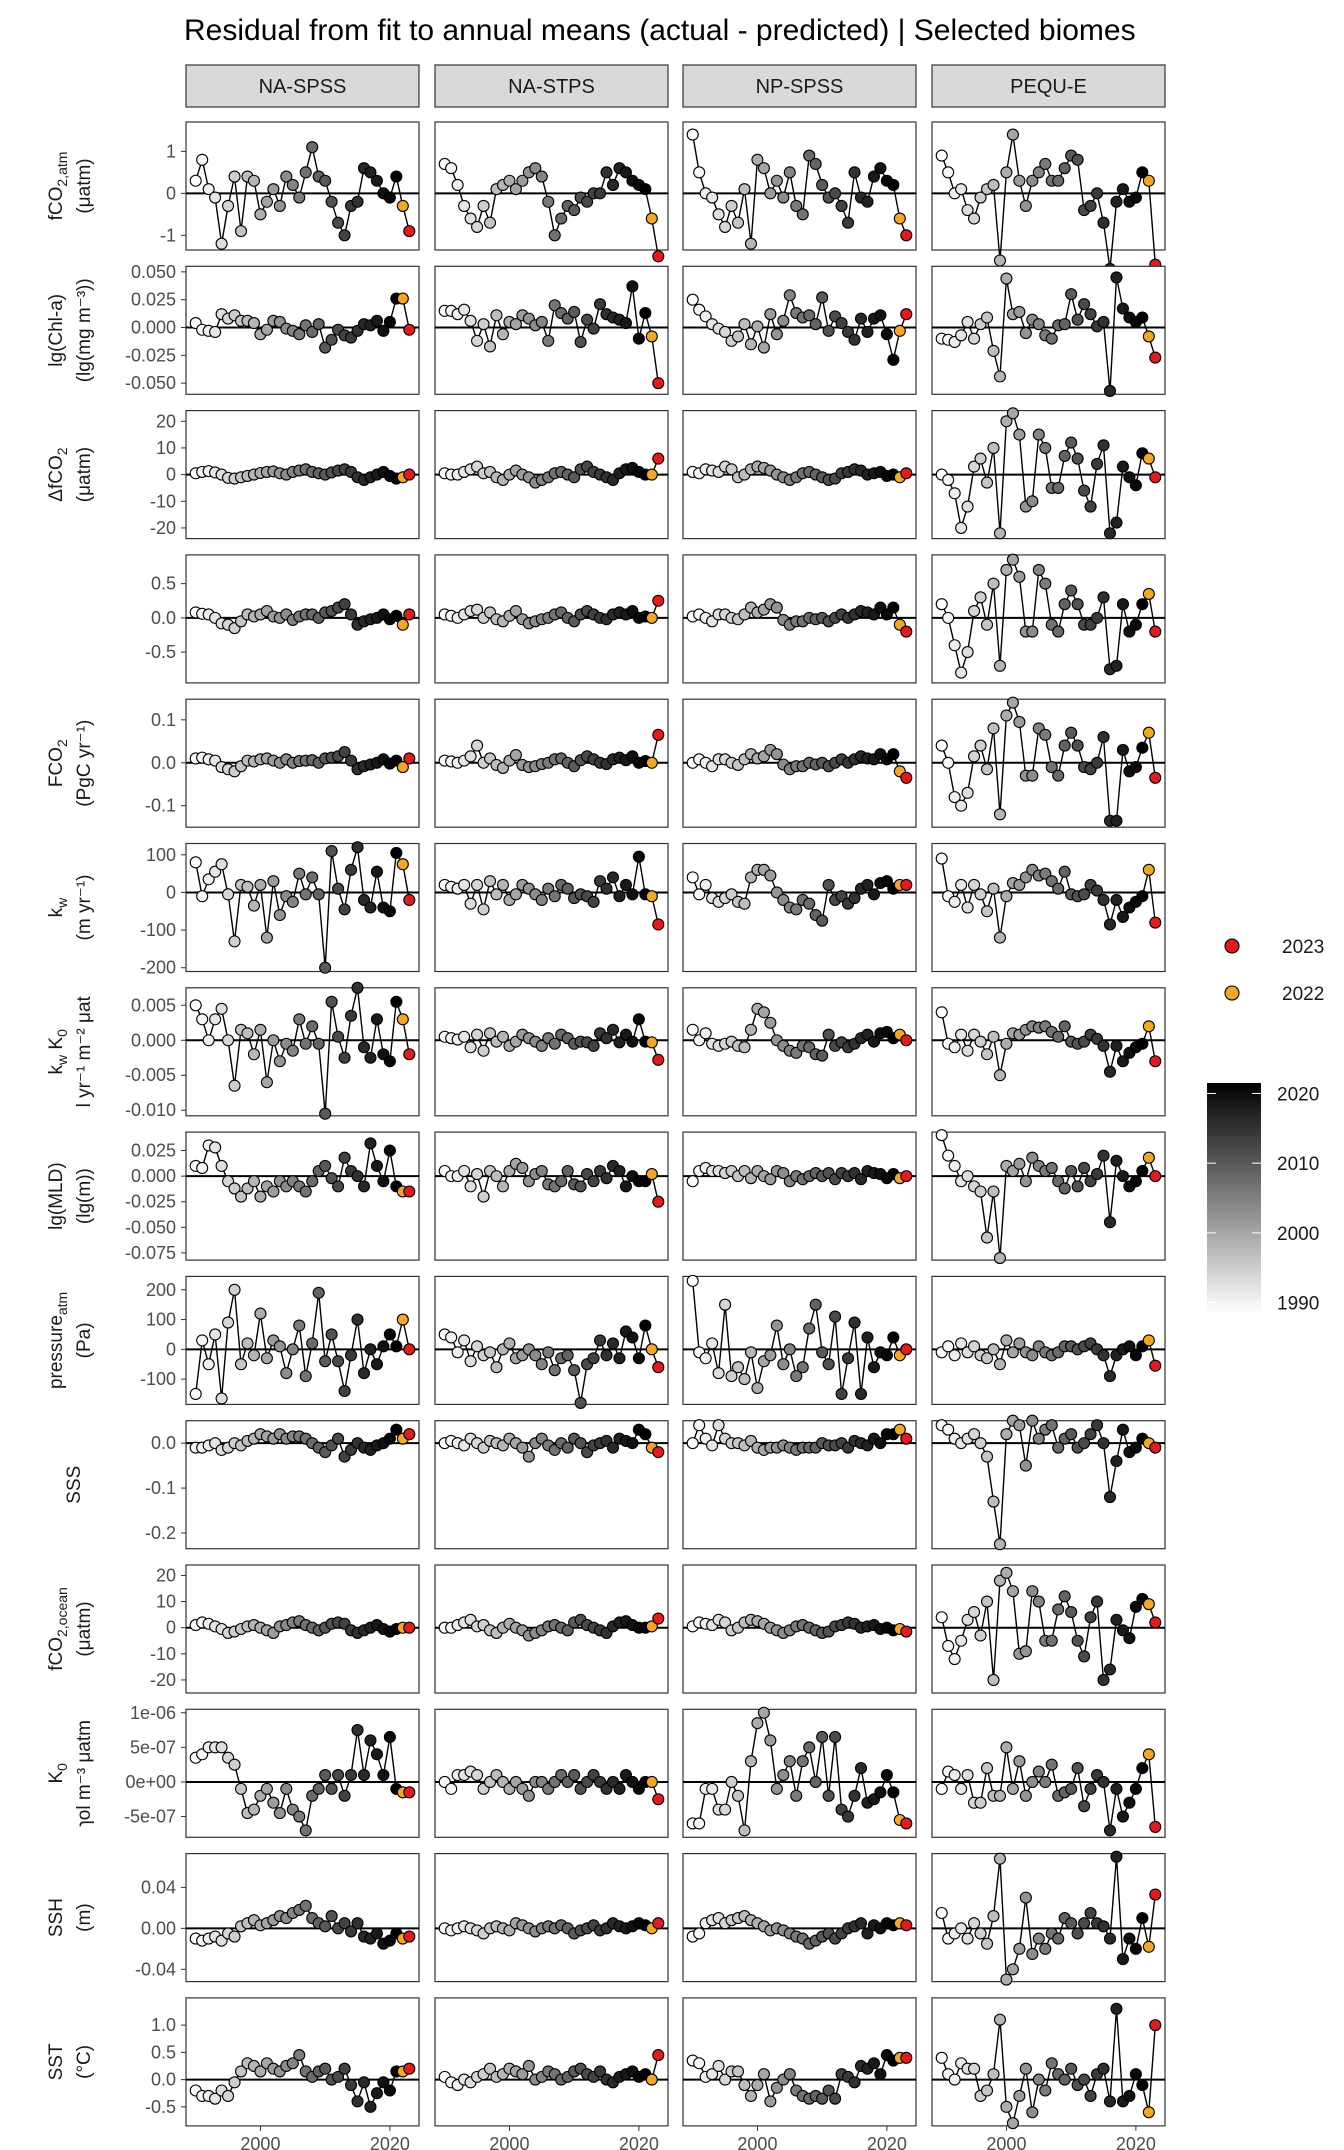 Image resolution: width=1344 pixels, height=2150 pixels. What do you see at coordinates (163, 1654) in the screenshot?
I see `y-tick-label: -10` at bounding box center [163, 1654].